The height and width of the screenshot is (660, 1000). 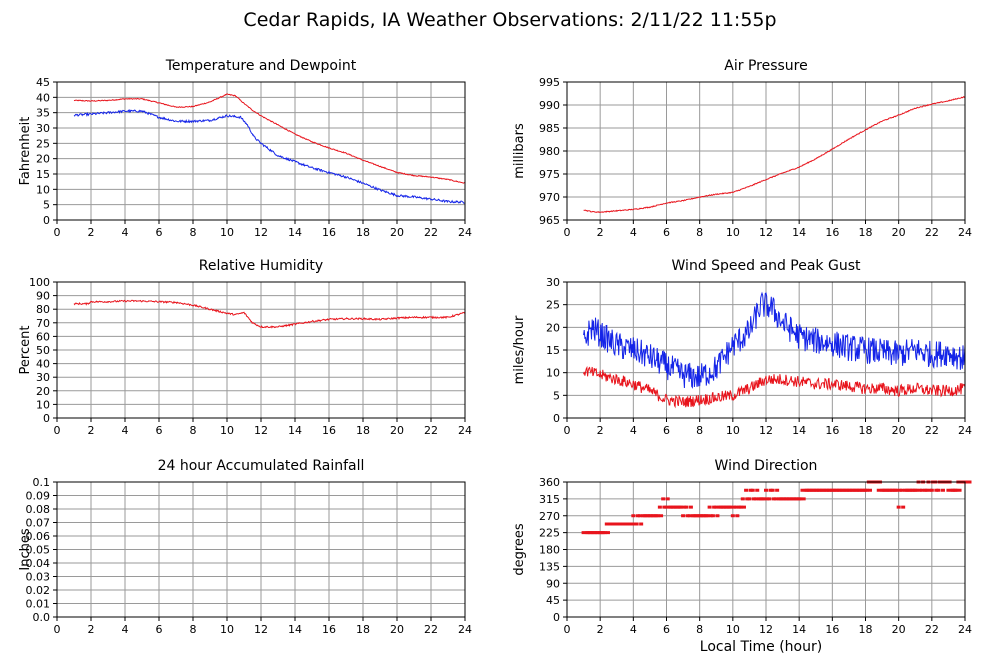 I want to click on y-tick-label: 0.1, so click(x=42, y=482).